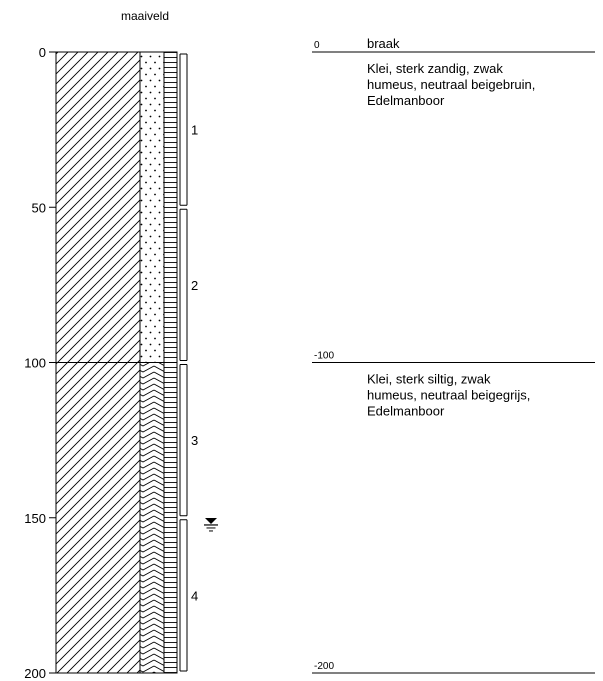  I want to click on groundwater-level-icon, so click(211, 524).